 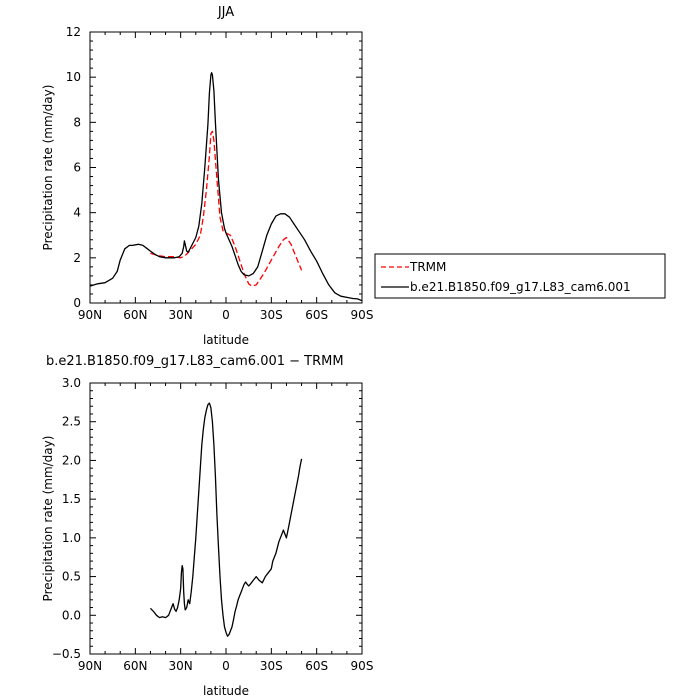 What do you see at coordinates (520, 276) in the screenshot?
I see `legend-box` at bounding box center [520, 276].